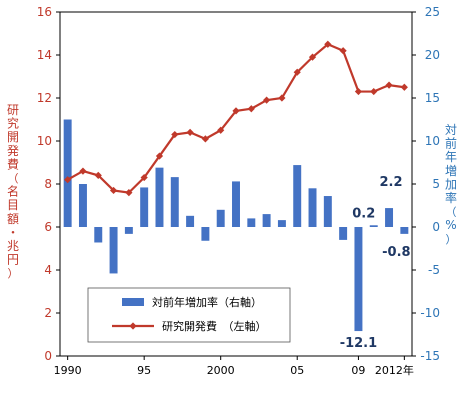 This screenshot has height=405, width=465. What do you see at coordinates (396, 252) in the screenshot?
I see `annotation-2012: -0.8` at bounding box center [396, 252].